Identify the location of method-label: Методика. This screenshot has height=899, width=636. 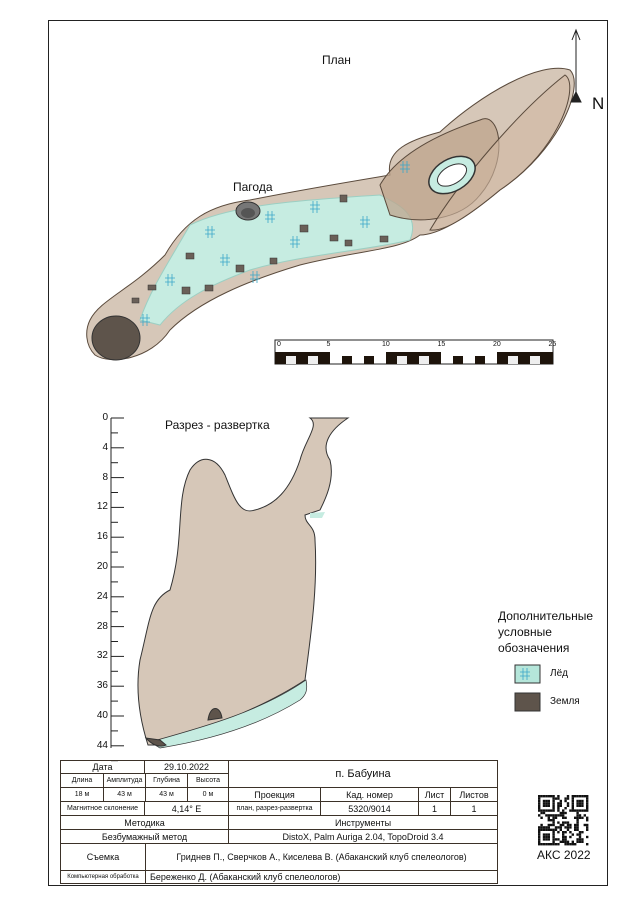
(144, 822).